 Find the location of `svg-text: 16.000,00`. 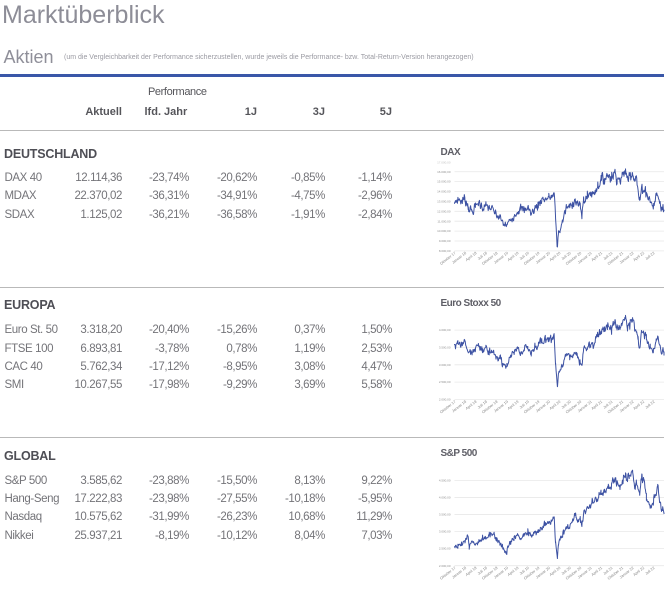

svg-text: 16.000,00 is located at coordinates (444, 172).